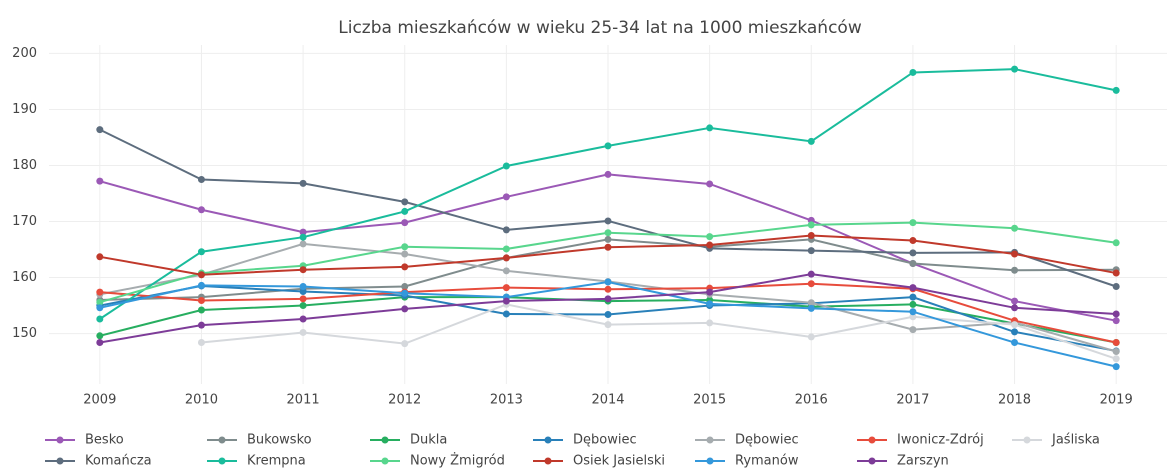  What do you see at coordinates (118, 461) in the screenshot?
I see `legend-label: Komańcza` at bounding box center [118, 461].